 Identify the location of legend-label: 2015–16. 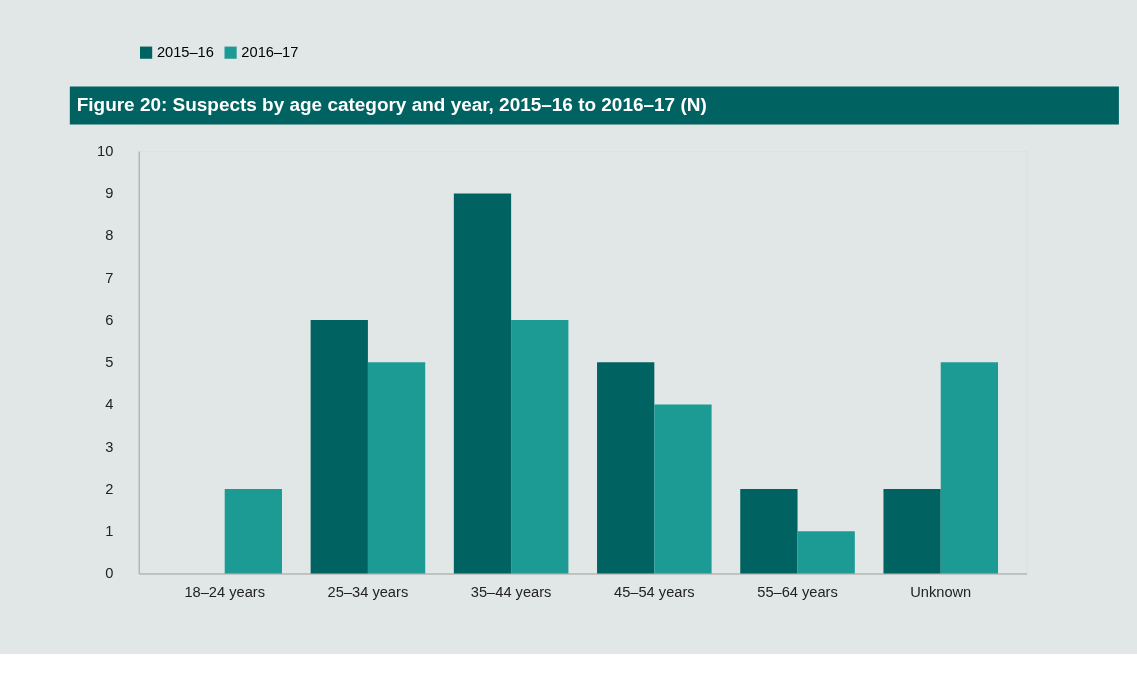
(185, 51).